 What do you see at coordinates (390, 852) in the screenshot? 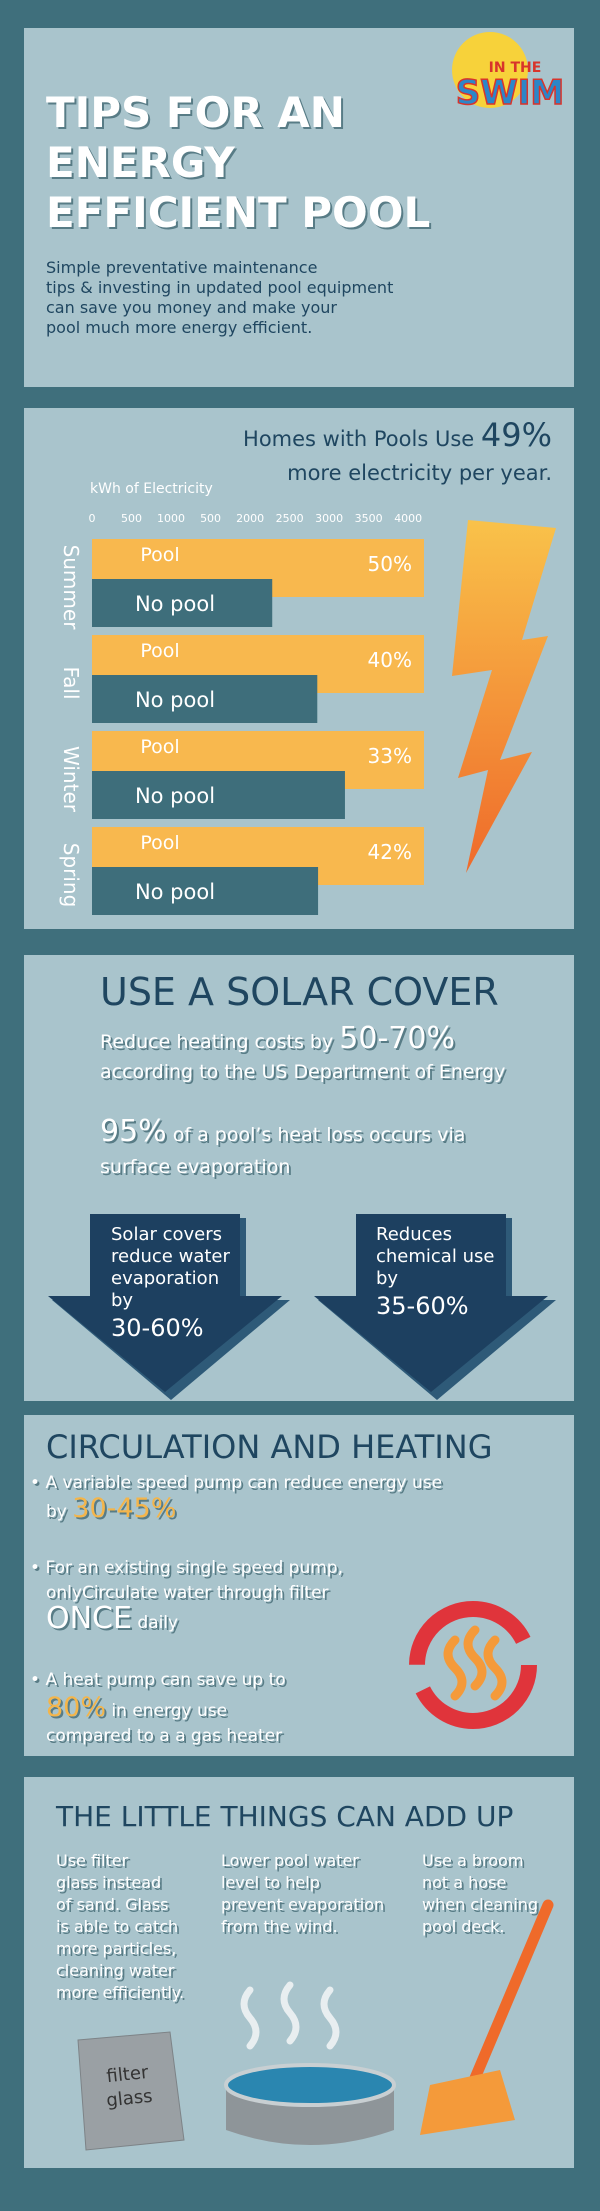
I see `annotation: 42%` at bounding box center [390, 852].